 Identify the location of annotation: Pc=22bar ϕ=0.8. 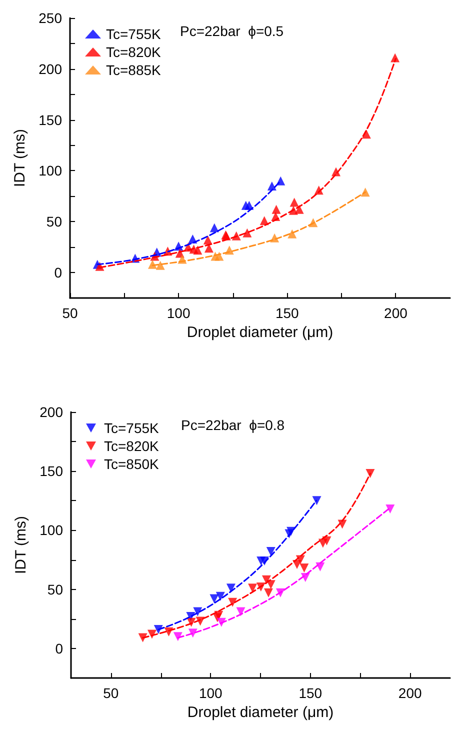
(233, 425).